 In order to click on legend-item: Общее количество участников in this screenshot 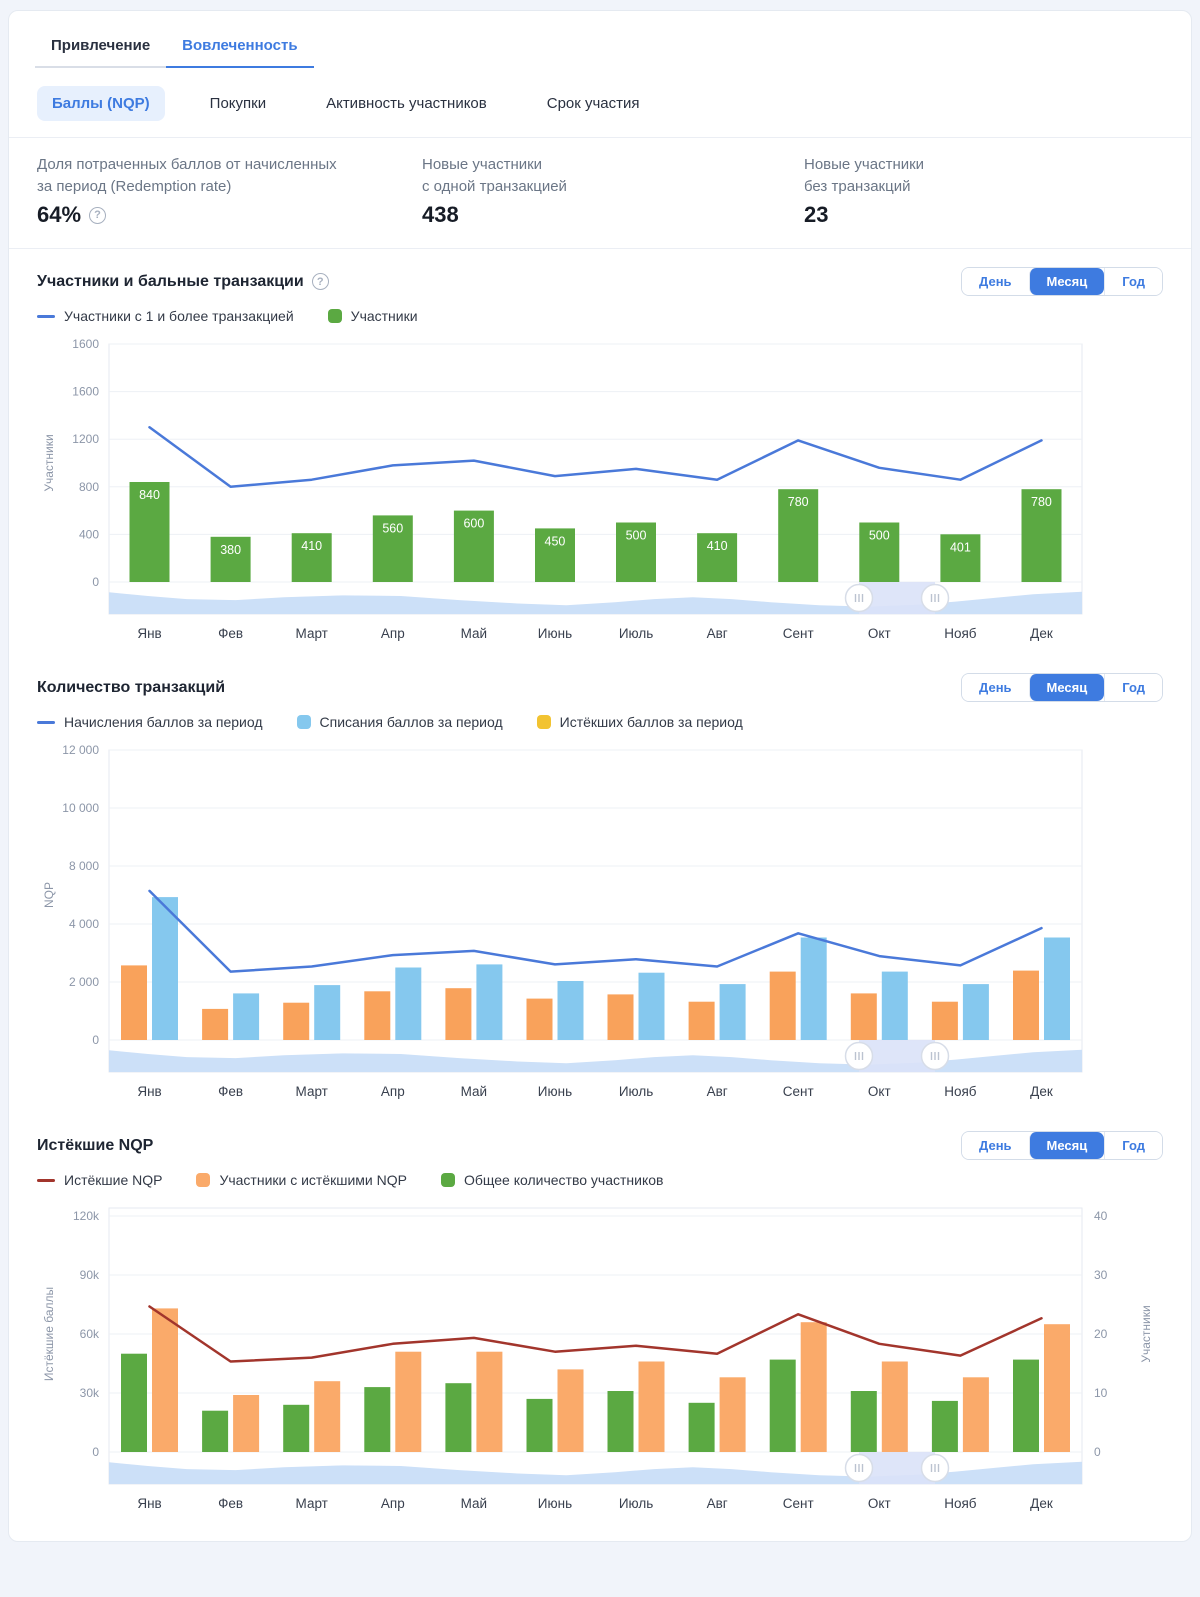, I will do `click(552, 1180)`.